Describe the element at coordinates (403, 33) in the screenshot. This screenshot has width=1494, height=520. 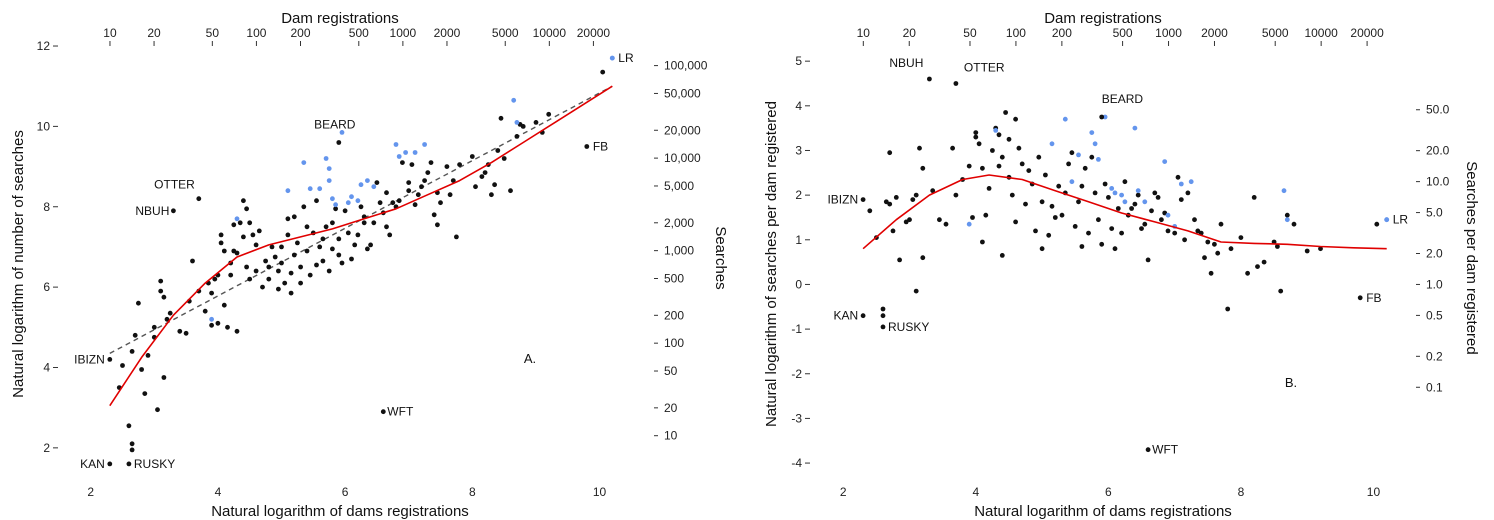
I see `top-tick-label: 1000` at that location.